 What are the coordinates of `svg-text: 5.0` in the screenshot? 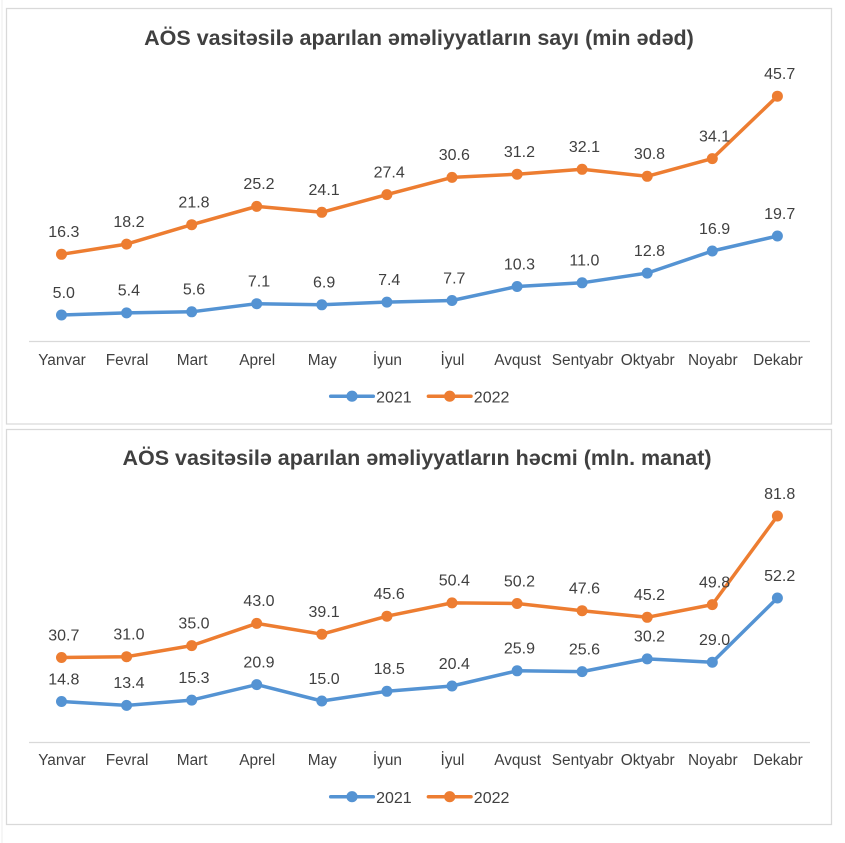 It's located at (64, 293).